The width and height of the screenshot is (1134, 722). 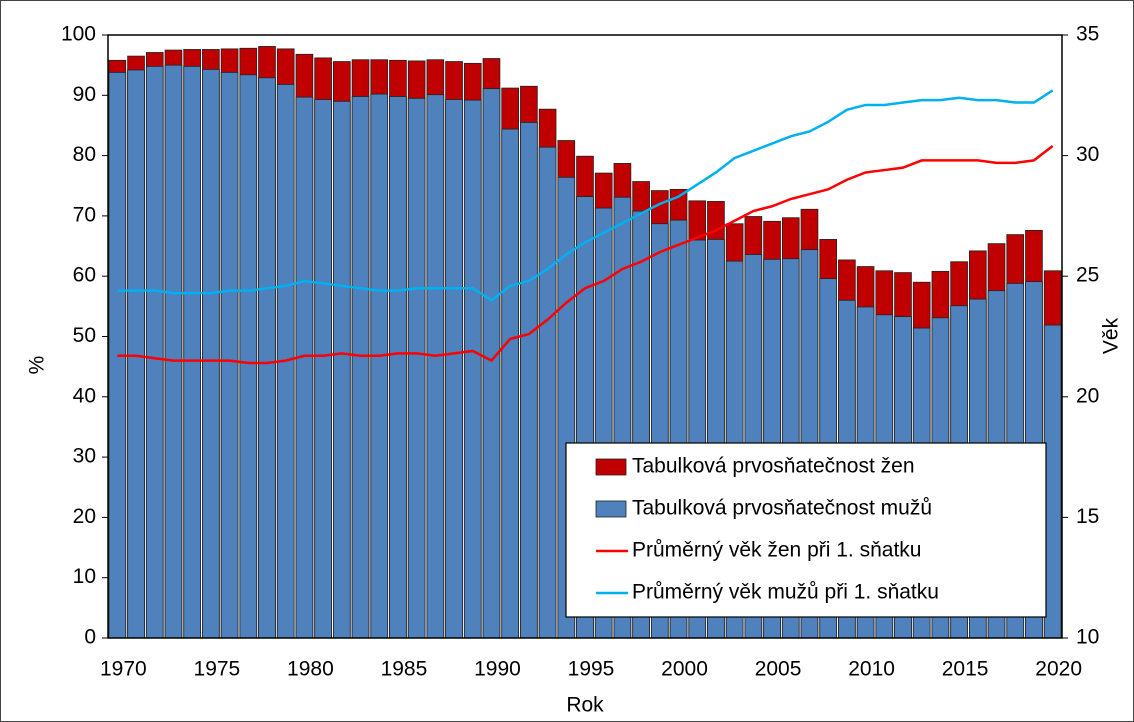 What do you see at coordinates (684, 669) in the screenshot?
I see `x-tick-label: 2000` at bounding box center [684, 669].